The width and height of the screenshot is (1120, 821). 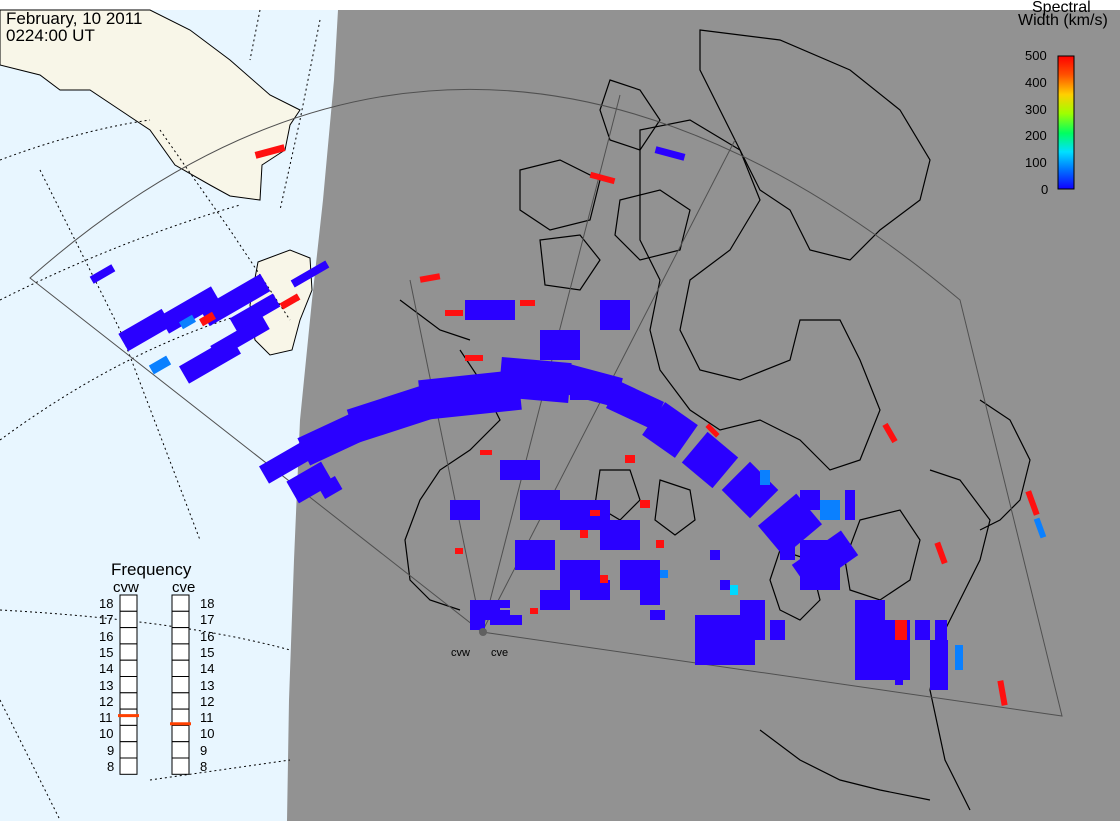 I want to click on colorbar-tick-label: 200, so click(x=1036, y=136).